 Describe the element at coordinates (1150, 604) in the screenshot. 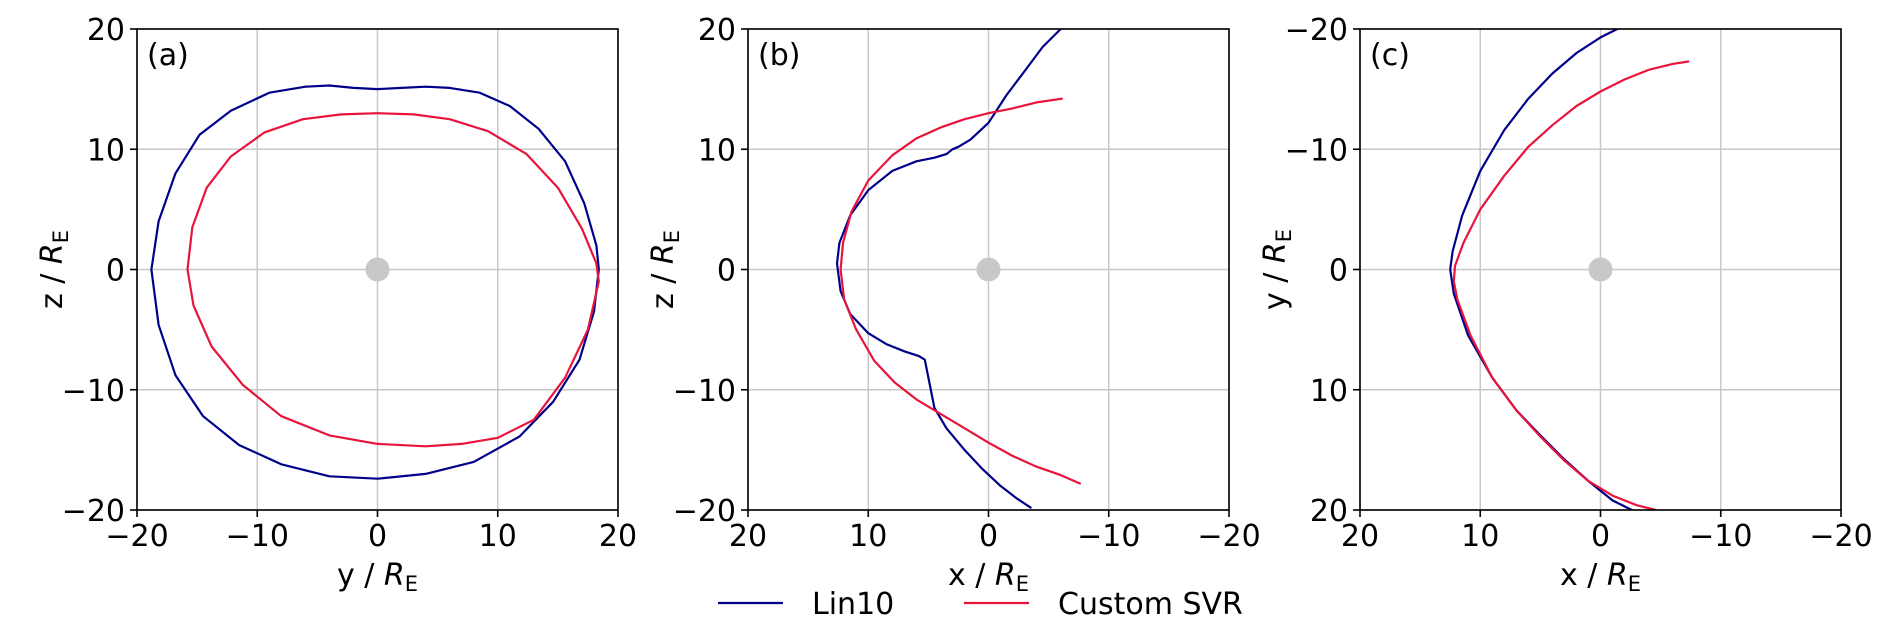

I see `legend-label-custom-svr: Custom SVR` at that location.